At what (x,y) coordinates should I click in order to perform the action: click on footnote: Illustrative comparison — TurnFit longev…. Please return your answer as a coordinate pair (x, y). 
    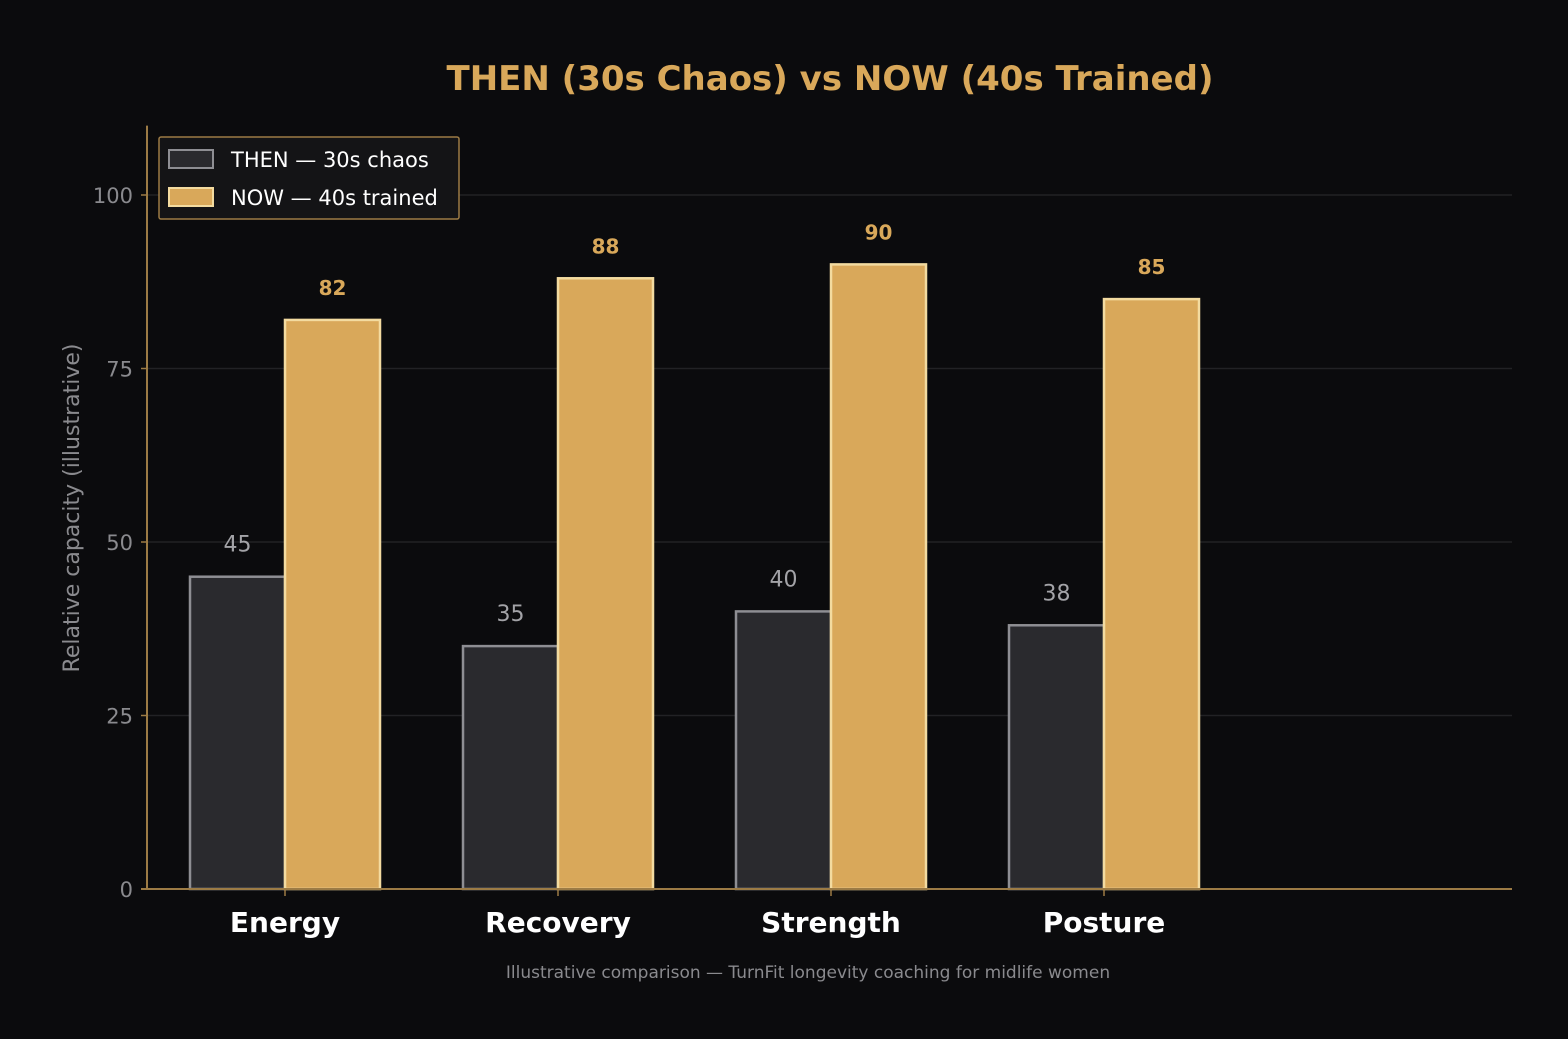
    Looking at the image, I should click on (808, 973).